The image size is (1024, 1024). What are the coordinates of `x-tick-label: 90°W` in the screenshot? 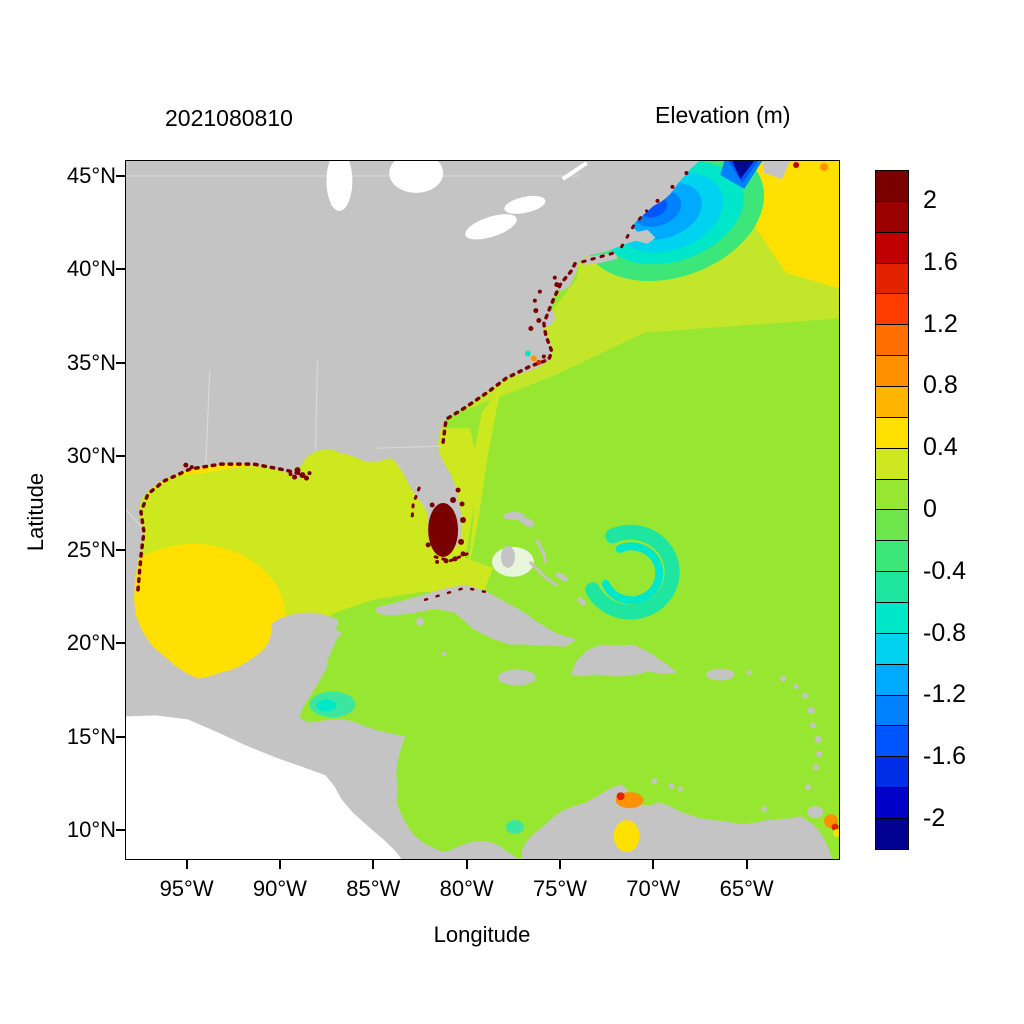 It's located at (279, 888).